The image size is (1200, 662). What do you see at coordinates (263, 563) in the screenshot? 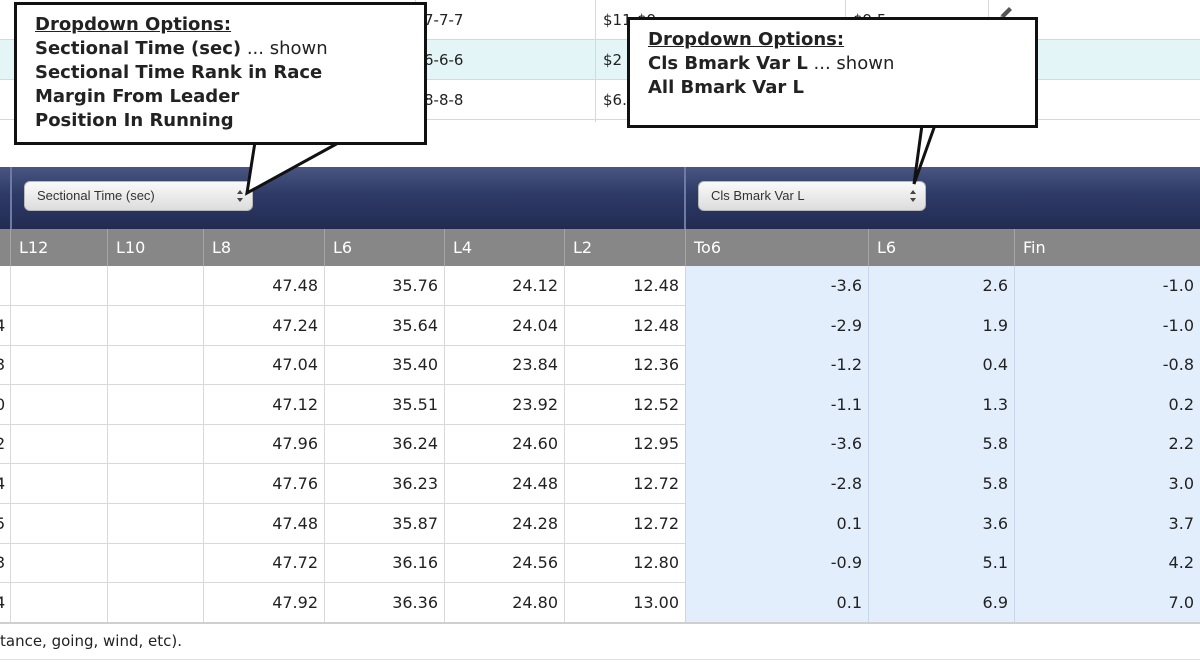
I see `cell-l8: 47.72` at bounding box center [263, 563].